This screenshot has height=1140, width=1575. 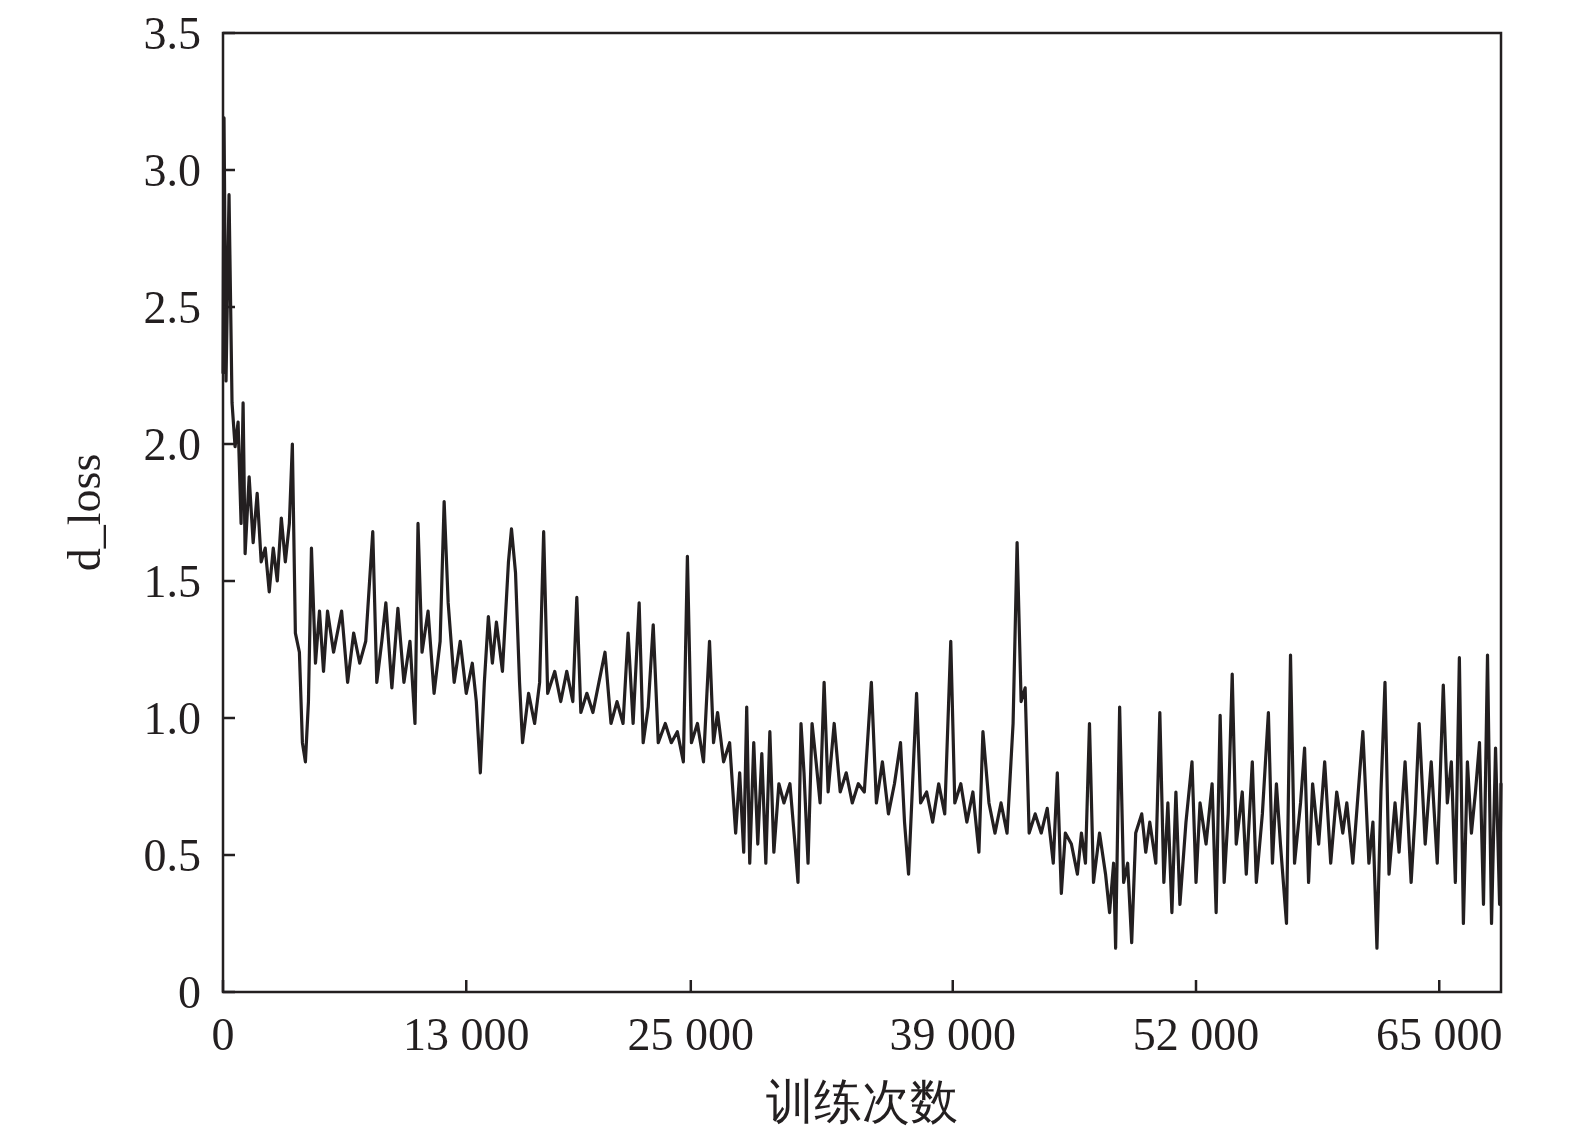 What do you see at coordinates (952, 1034) in the screenshot?
I see `x-tick-label: 39 000` at bounding box center [952, 1034].